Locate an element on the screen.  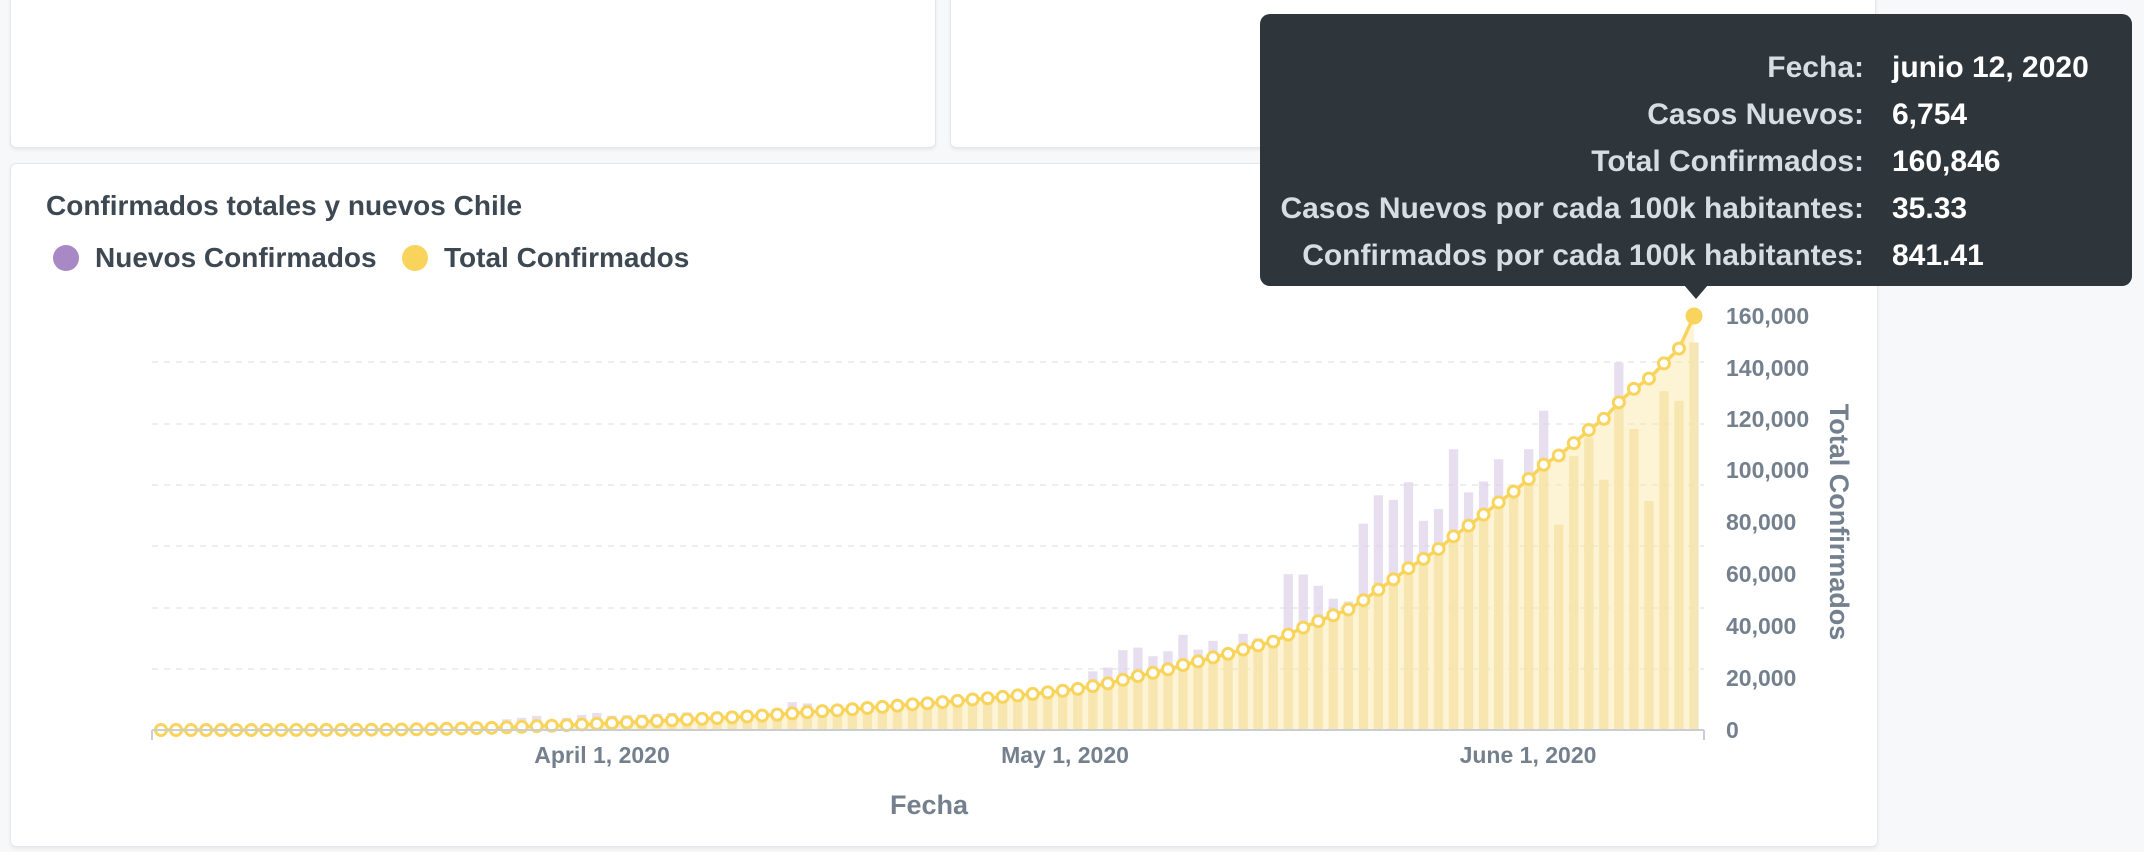
tooltip-key: Casos Nuevos: is located at coordinates (1755, 114).